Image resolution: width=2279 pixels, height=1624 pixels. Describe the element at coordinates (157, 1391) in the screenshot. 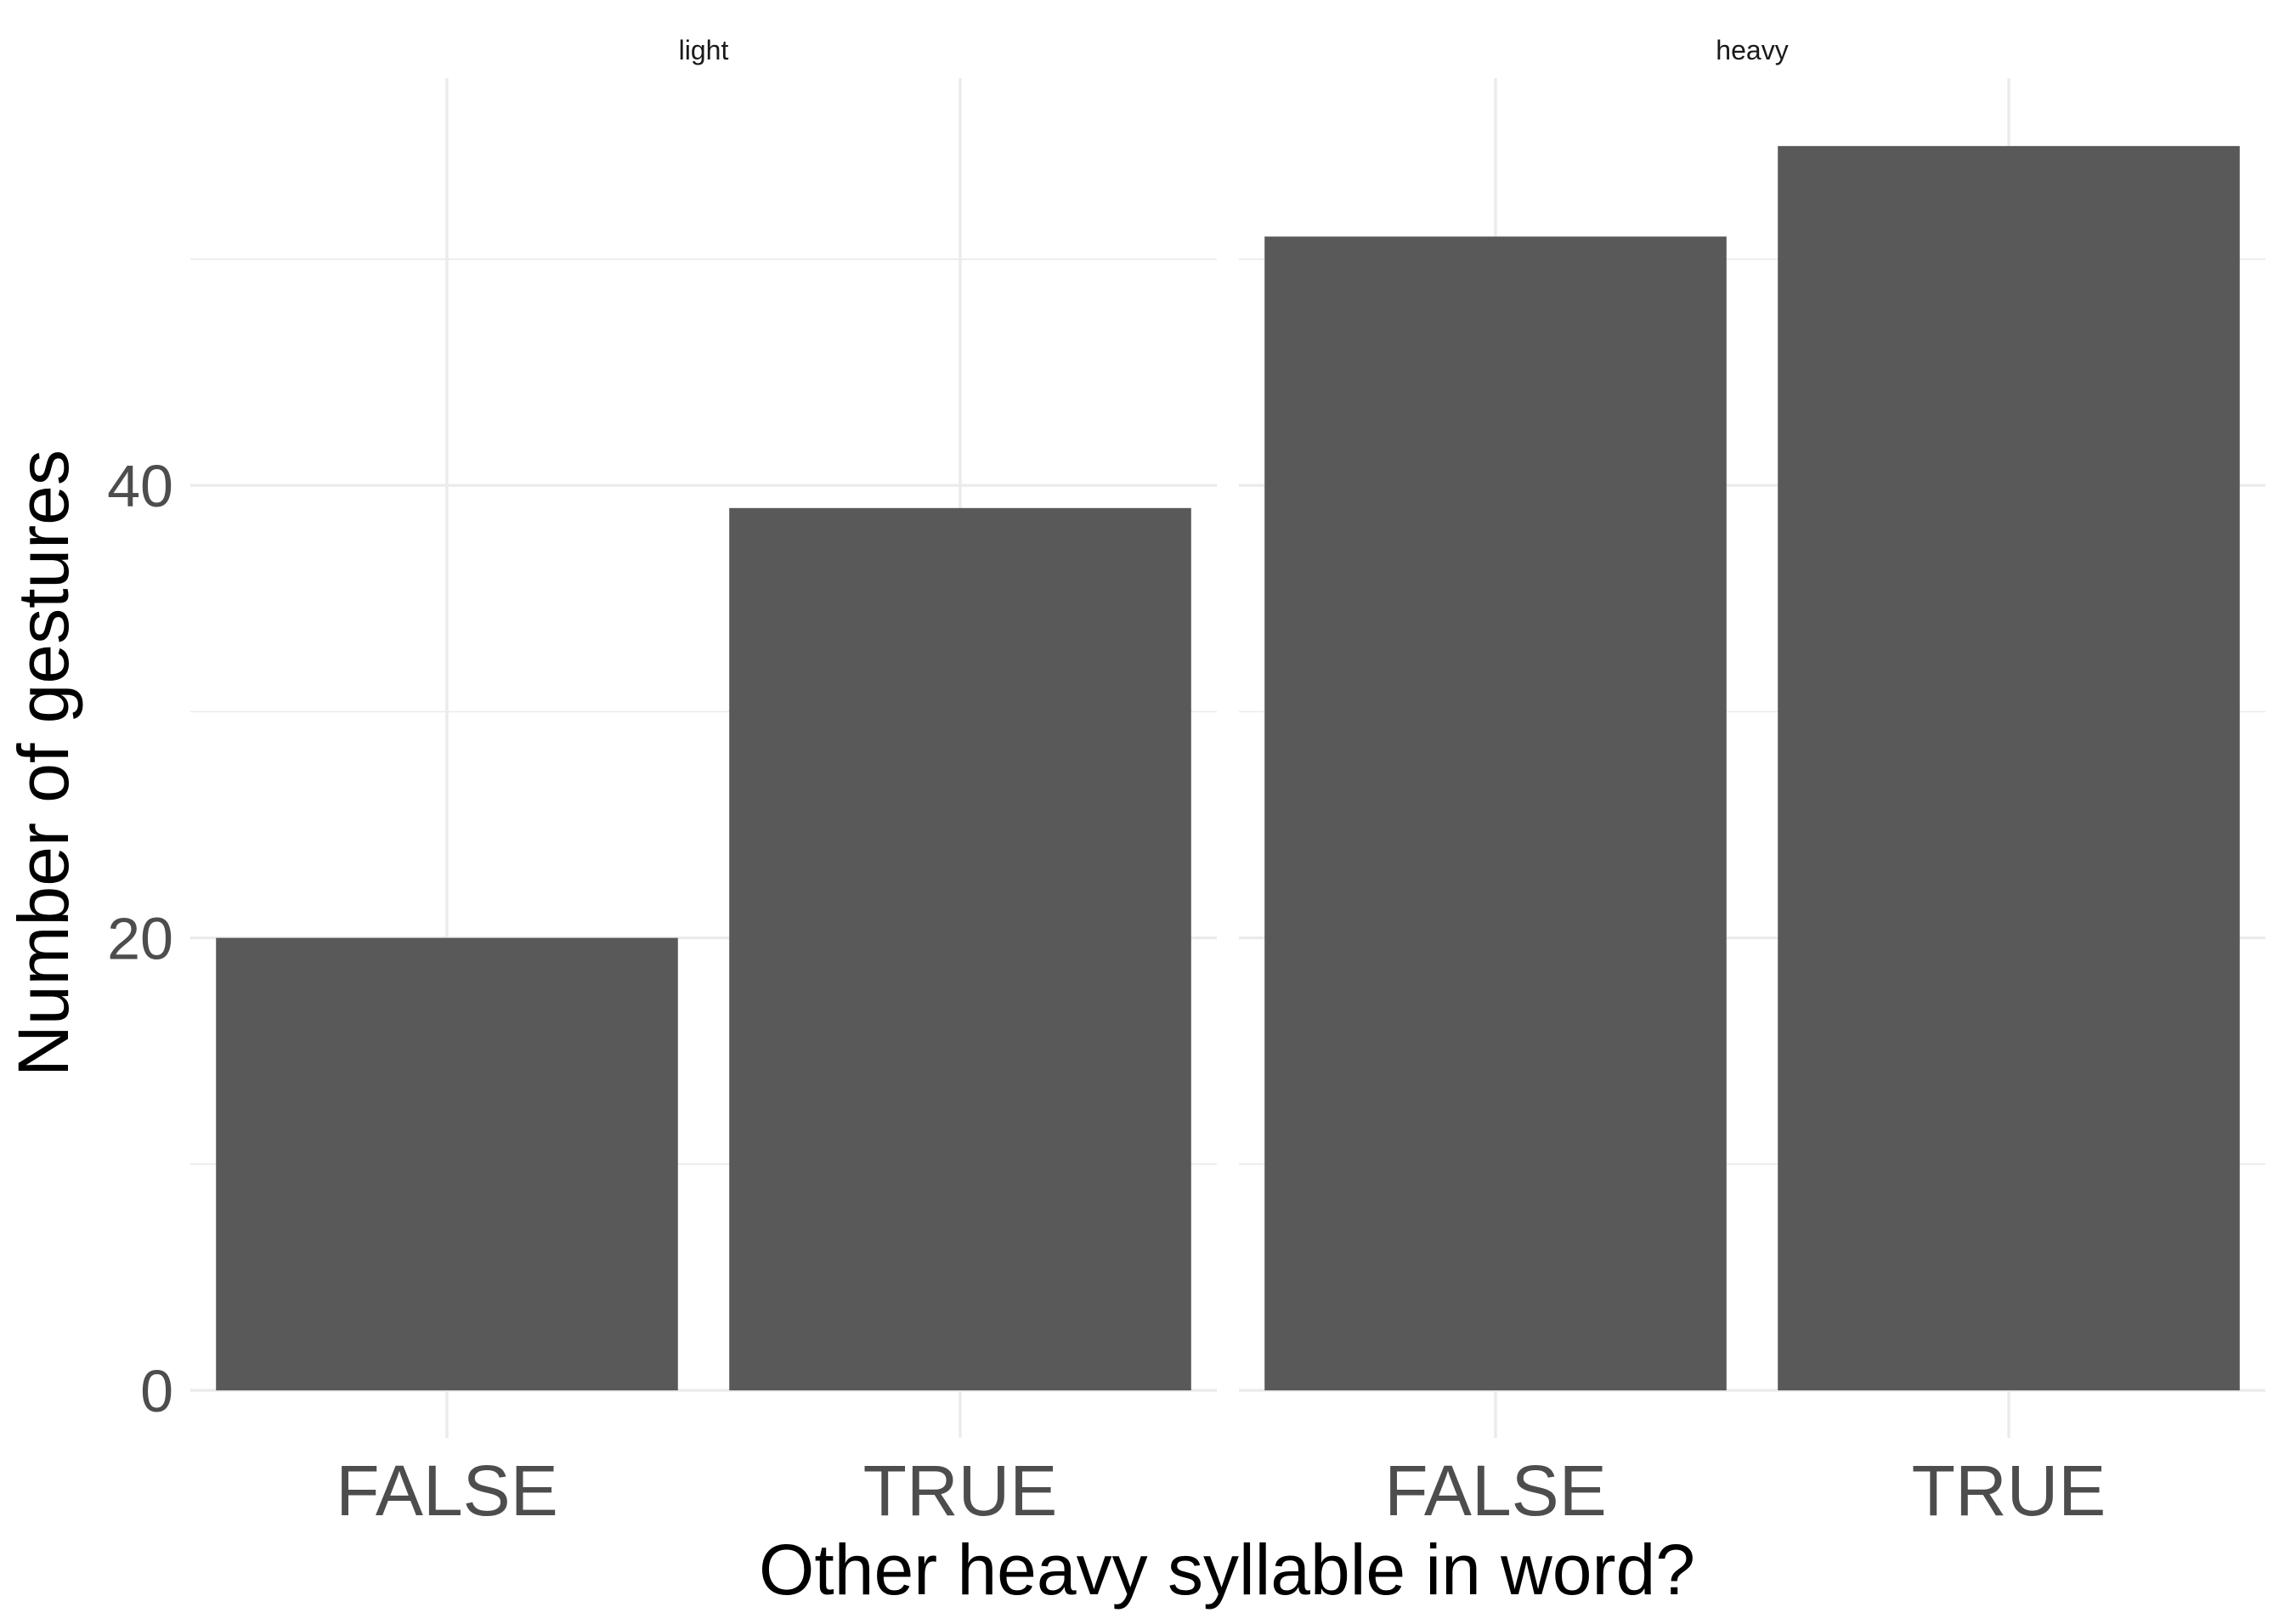

I see `y-tick-label: 0` at that location.